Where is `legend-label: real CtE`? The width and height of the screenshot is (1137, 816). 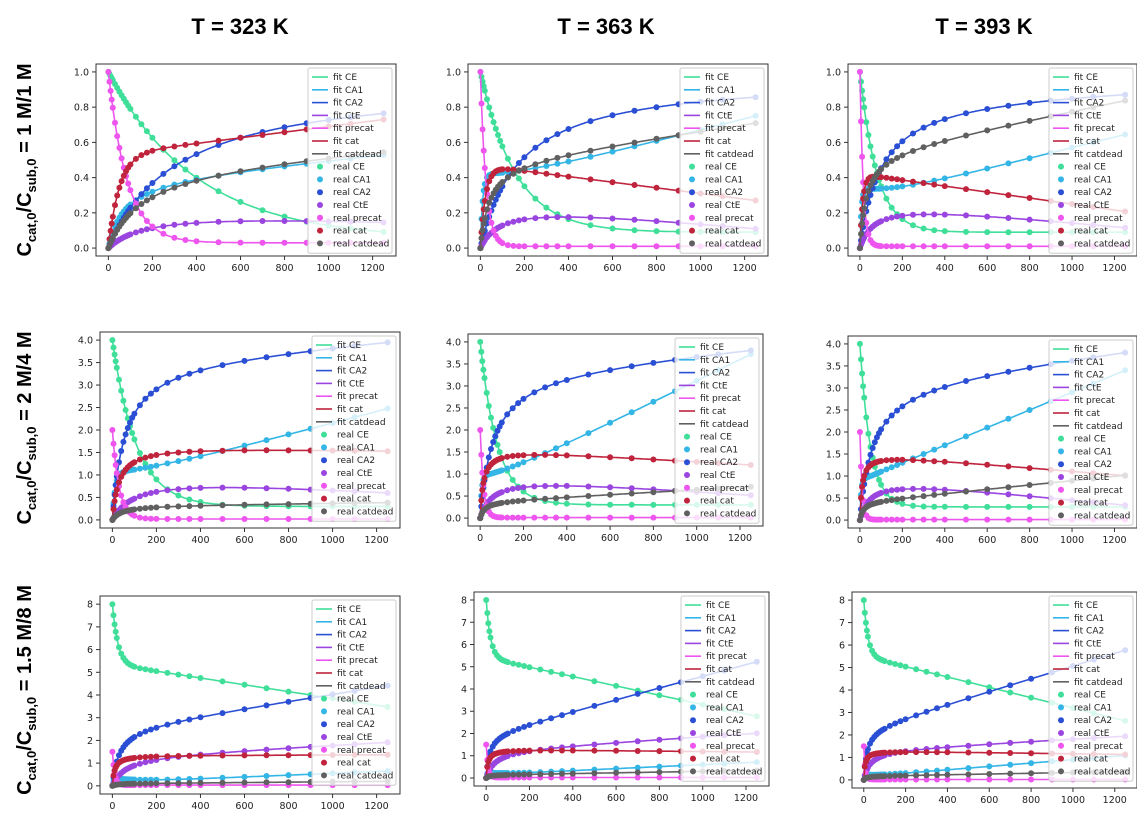 legend-label: real CtE is located at coordinates (351, 206).